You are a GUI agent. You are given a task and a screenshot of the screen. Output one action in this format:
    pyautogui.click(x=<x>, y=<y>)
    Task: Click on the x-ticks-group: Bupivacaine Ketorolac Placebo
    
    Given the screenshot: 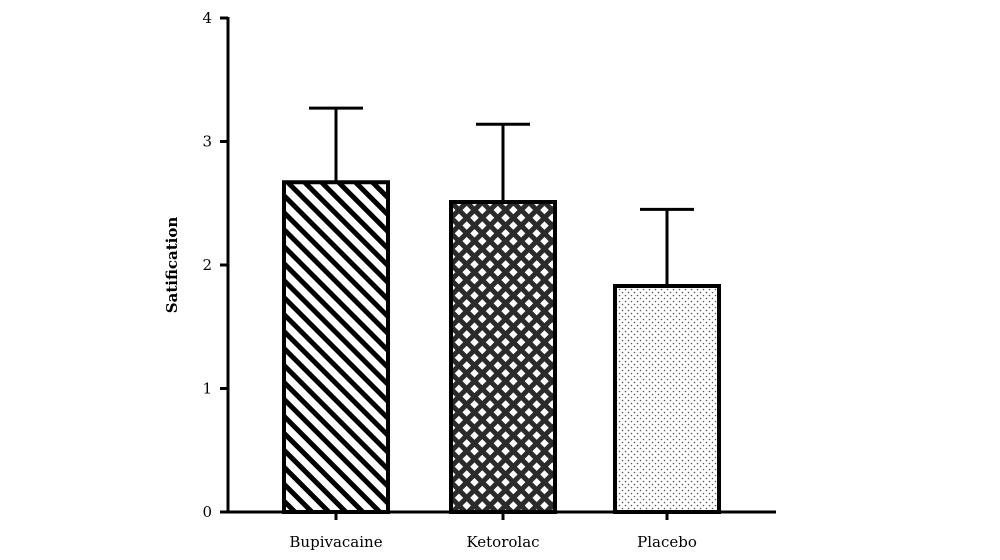 What is the action you would take?
    pyautogui.click(x=493, y=531)
    